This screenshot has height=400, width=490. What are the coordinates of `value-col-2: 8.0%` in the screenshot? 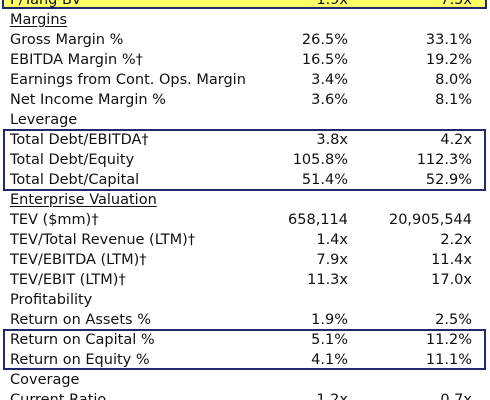 It's located at (453, 80).